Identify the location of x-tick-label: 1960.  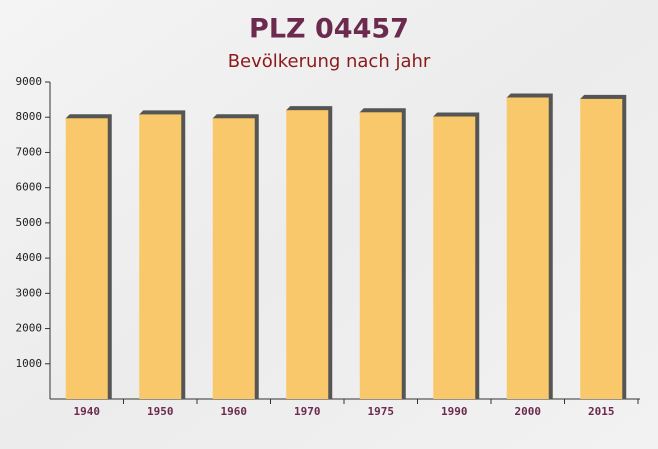
(234, 411).